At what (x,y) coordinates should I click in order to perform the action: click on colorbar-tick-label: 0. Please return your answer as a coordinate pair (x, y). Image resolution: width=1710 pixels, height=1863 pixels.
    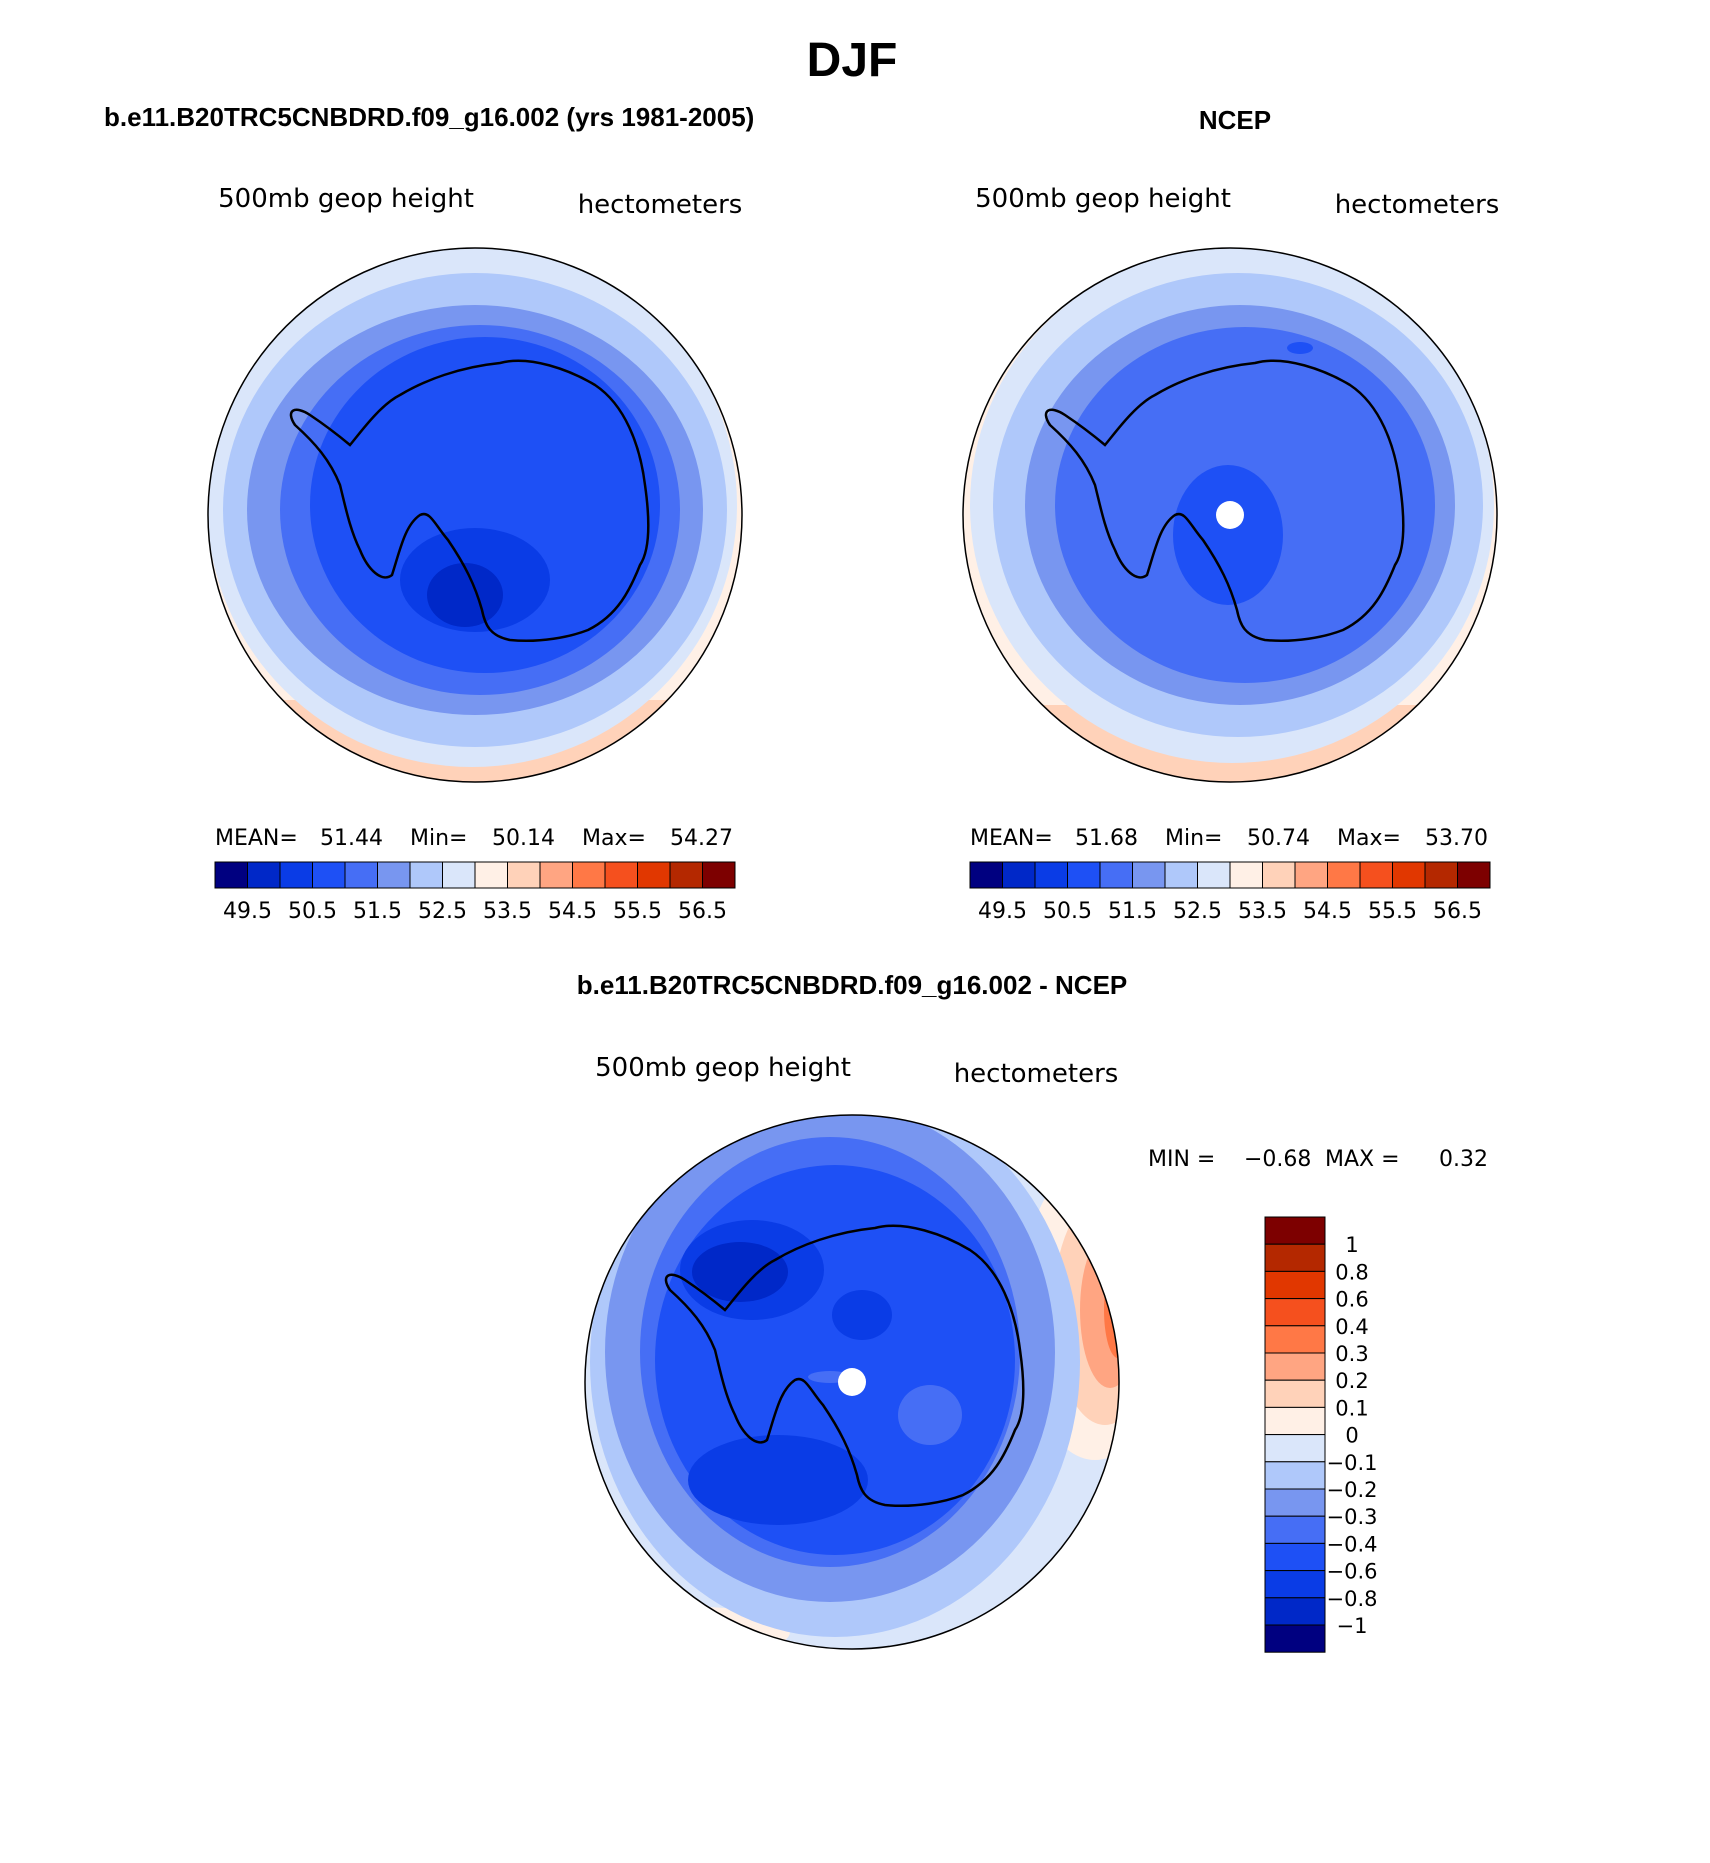
    Looking at the image, I should click on (1351, 1436).